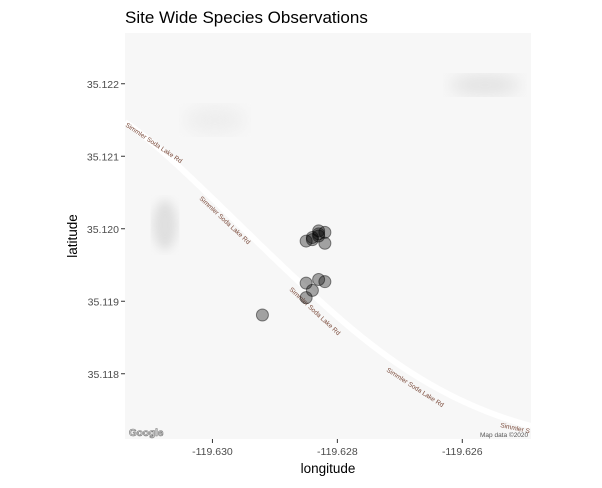  I want to click on y-axis: 35.118 35.119 35.120 35.121 35.122, so click(106, 230).